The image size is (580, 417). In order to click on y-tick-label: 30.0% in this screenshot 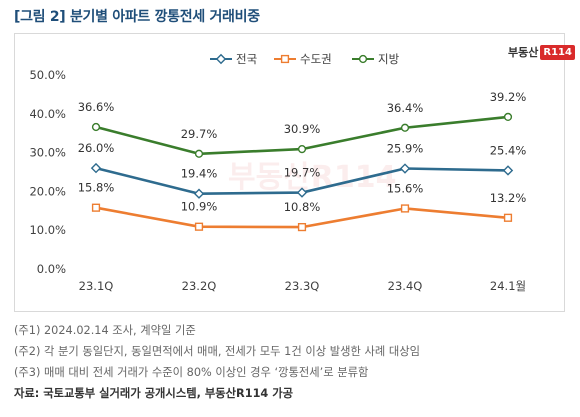, I will do `click(47, 153)`.